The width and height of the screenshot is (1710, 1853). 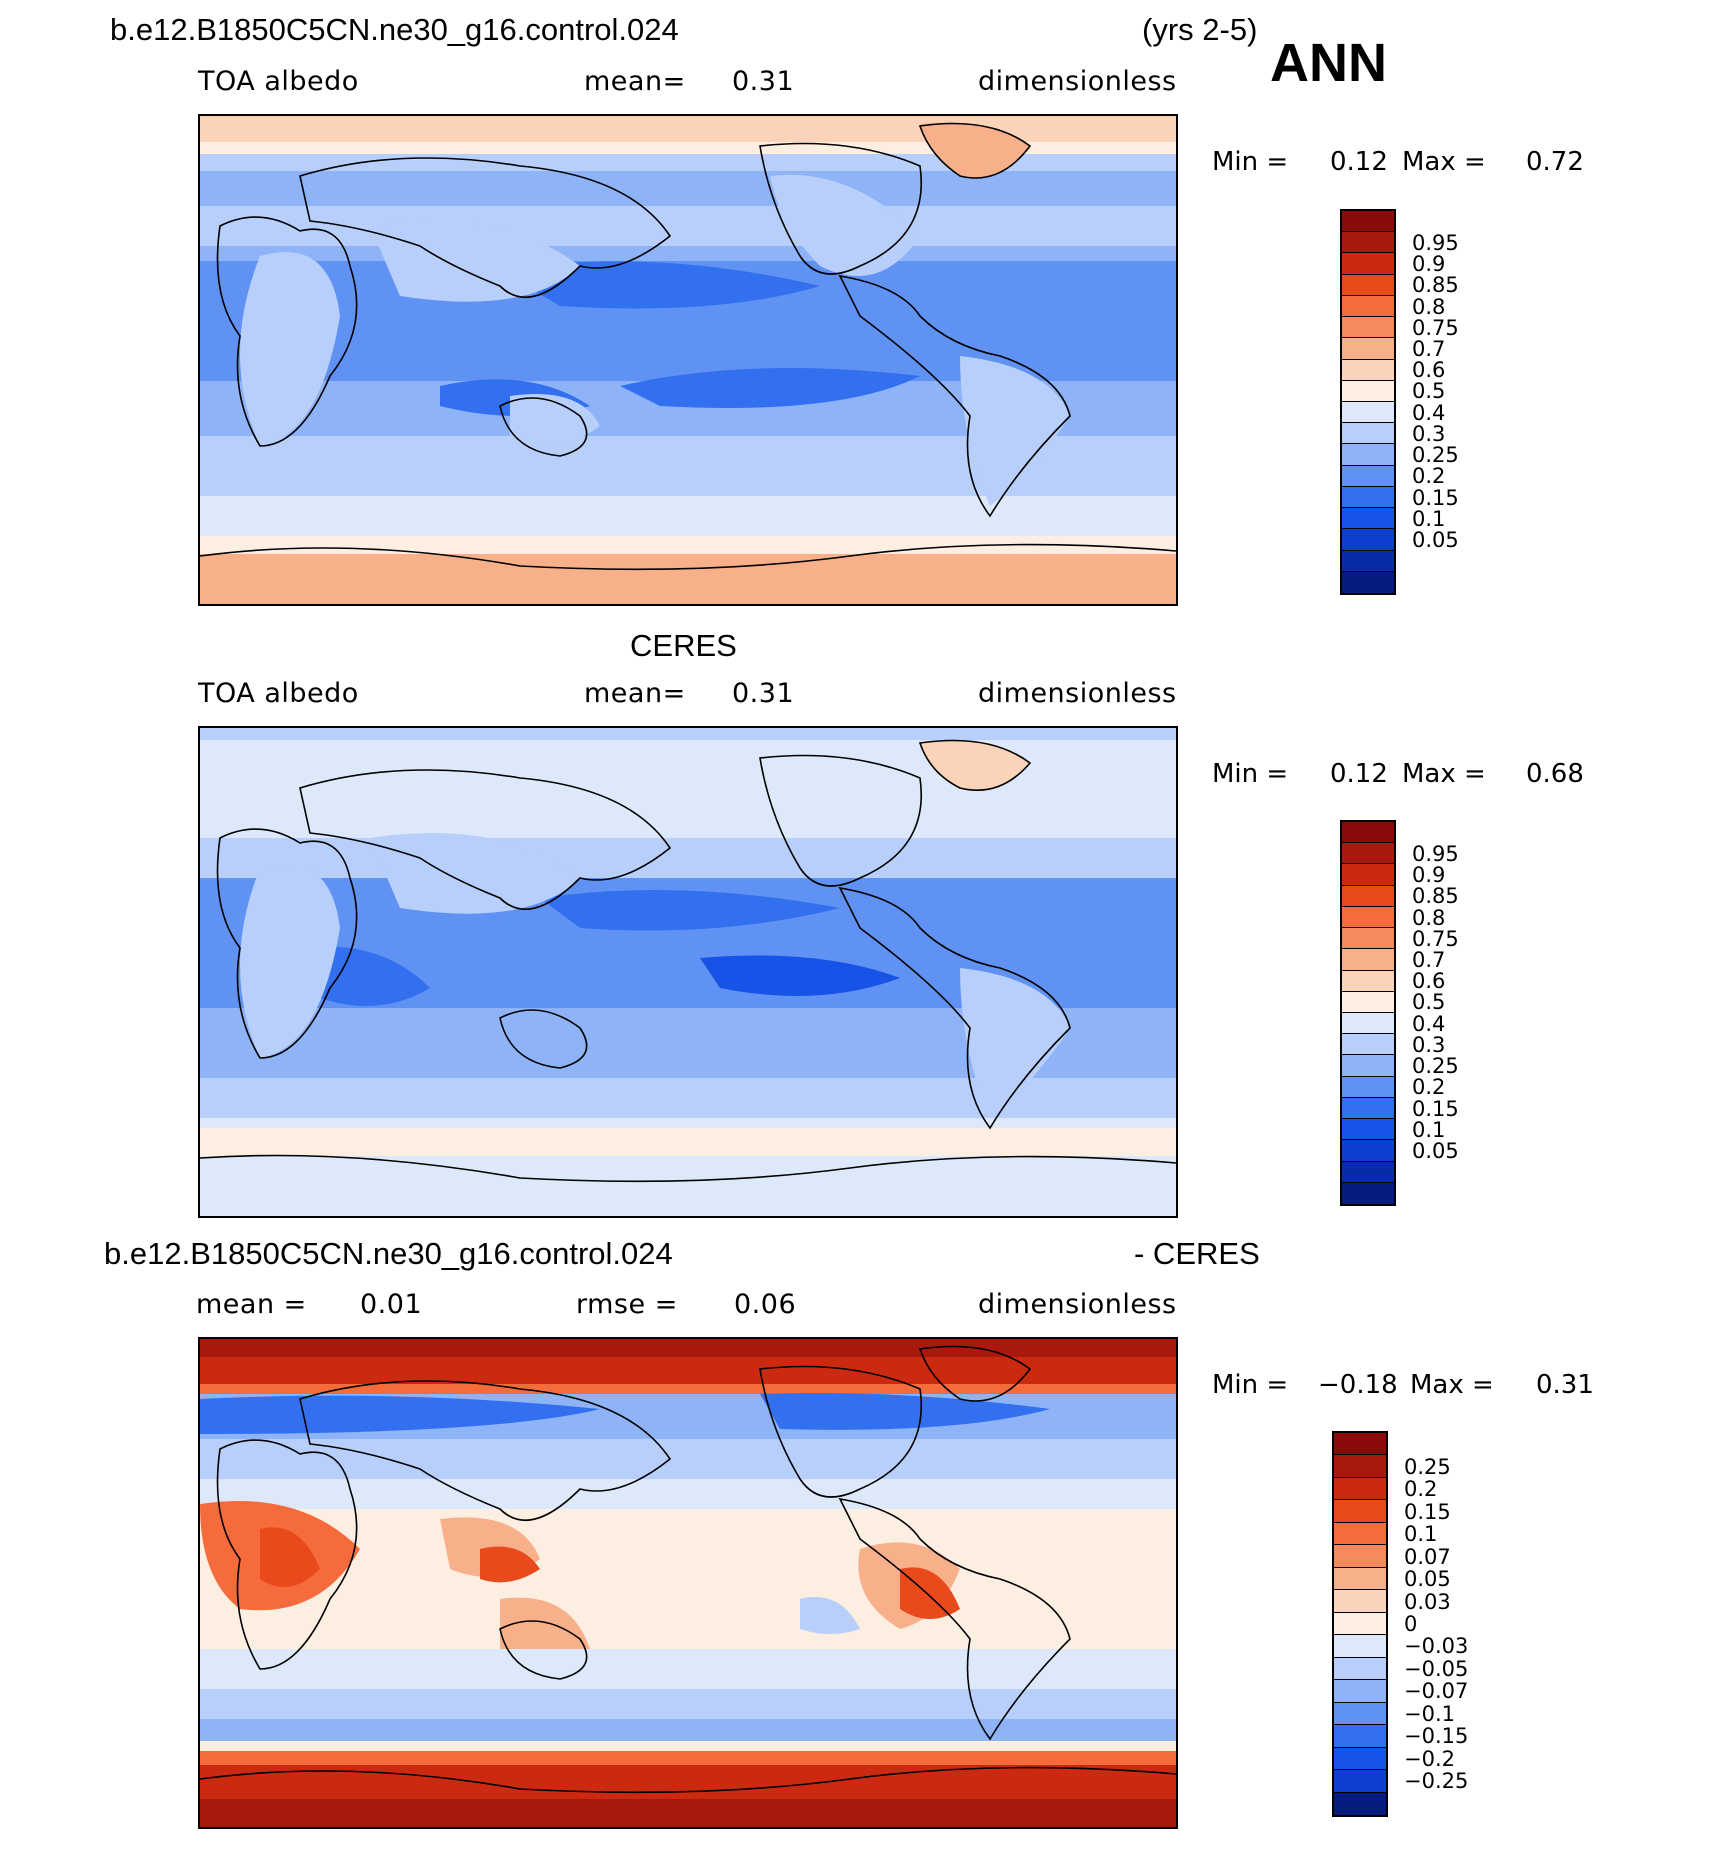 I want to click on season-label: ANN, so click(x=1328, y=63).